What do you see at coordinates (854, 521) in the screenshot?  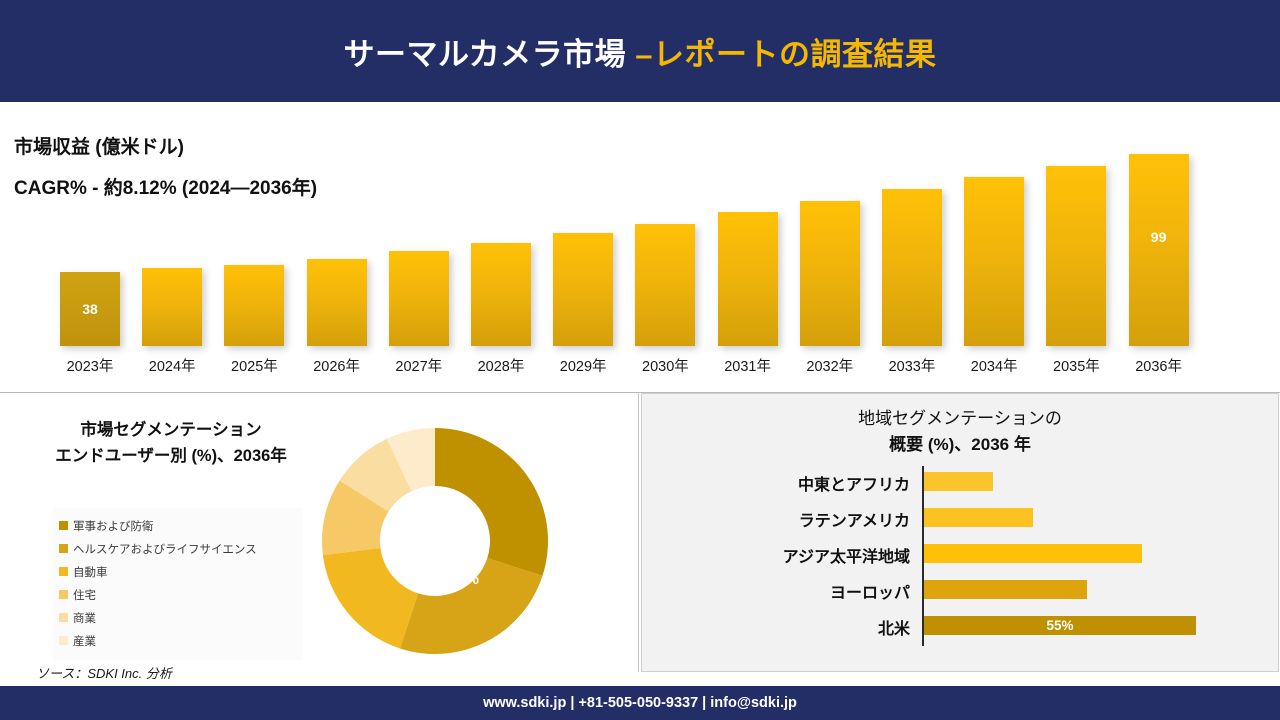 I see `region-label: ラテンアメリカ` at bounding box center [854, 521].